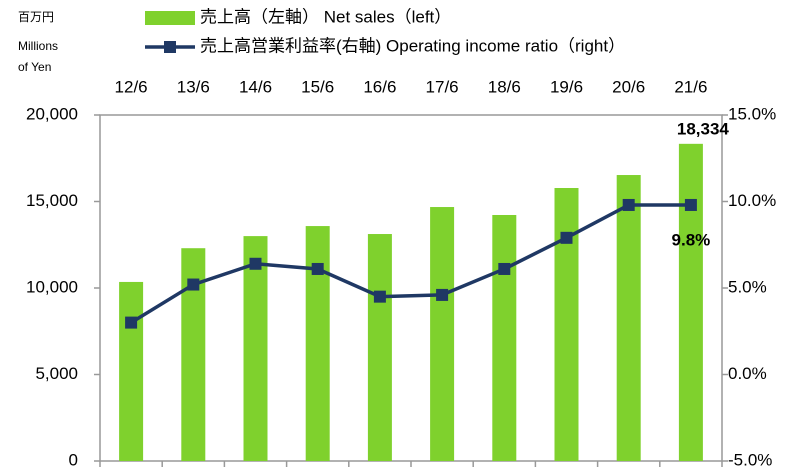 Image resolution: width=802 pixels, height=471 pixels. What do you see at coordinates (52, 200) in the screenshot?
I see `y-tick-label: 15,000` at bounding box center [52, 200].